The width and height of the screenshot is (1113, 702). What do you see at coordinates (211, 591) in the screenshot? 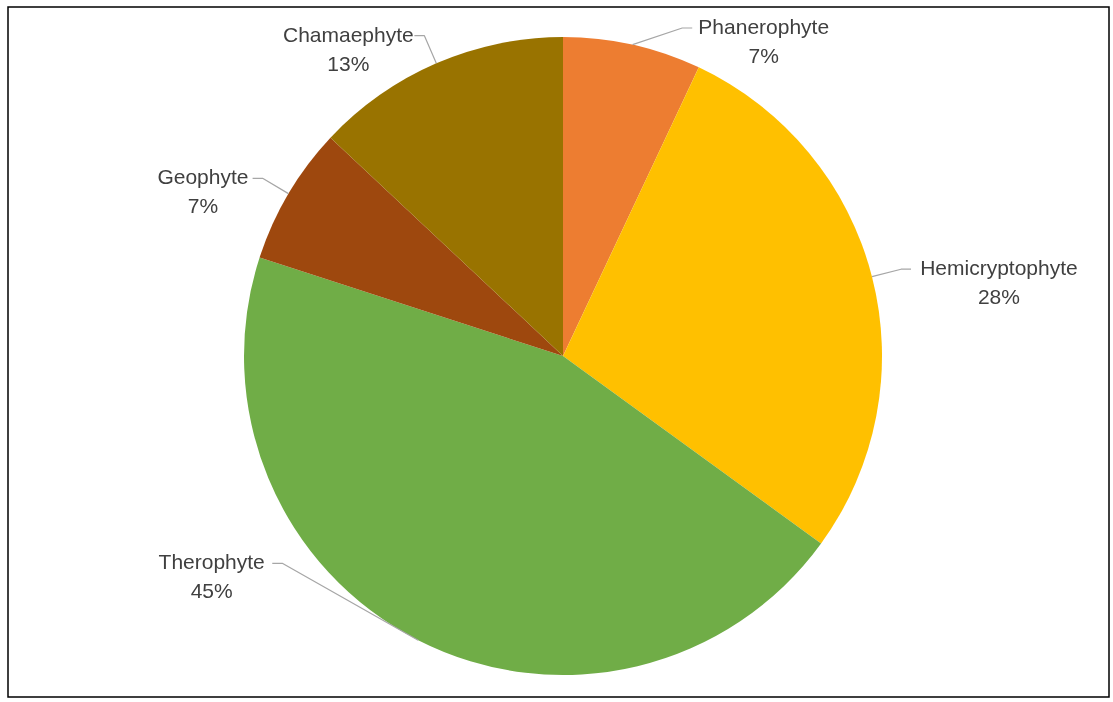
I see `data-label: 45%` at bounding box center [211, 591].